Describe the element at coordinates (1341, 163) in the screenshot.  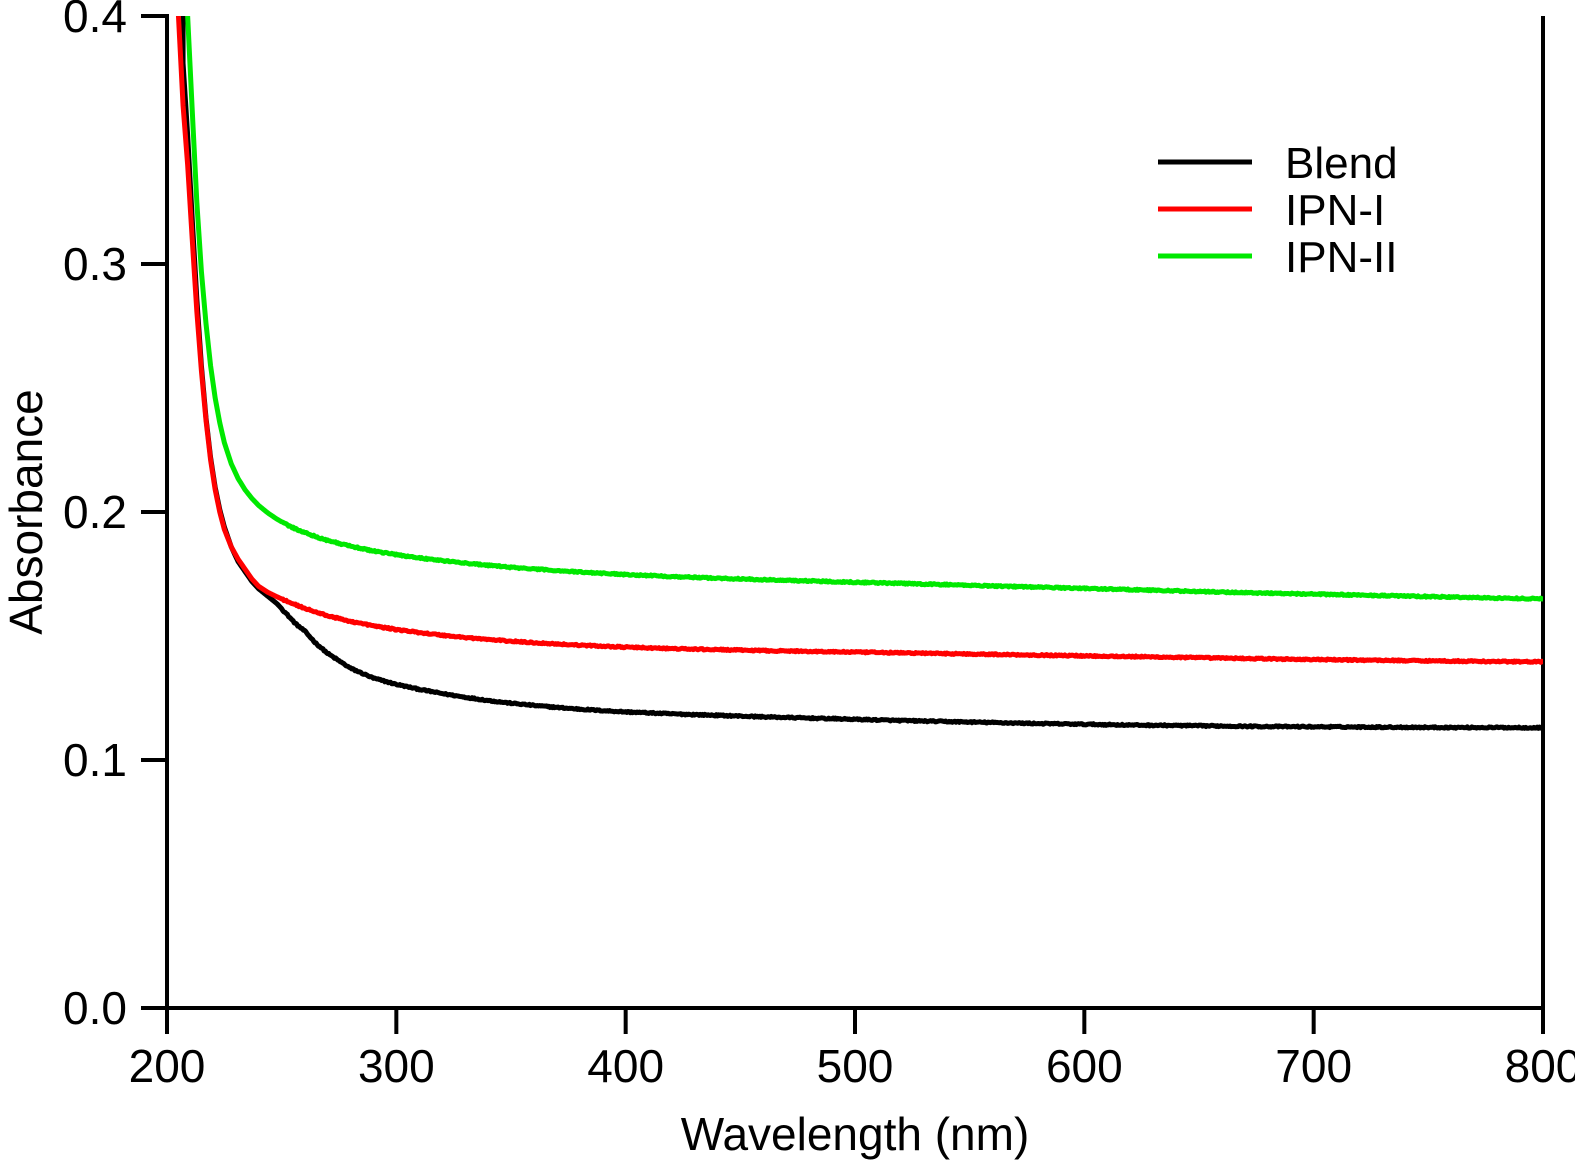
I see `legend-label-blend: Blend` at that location.